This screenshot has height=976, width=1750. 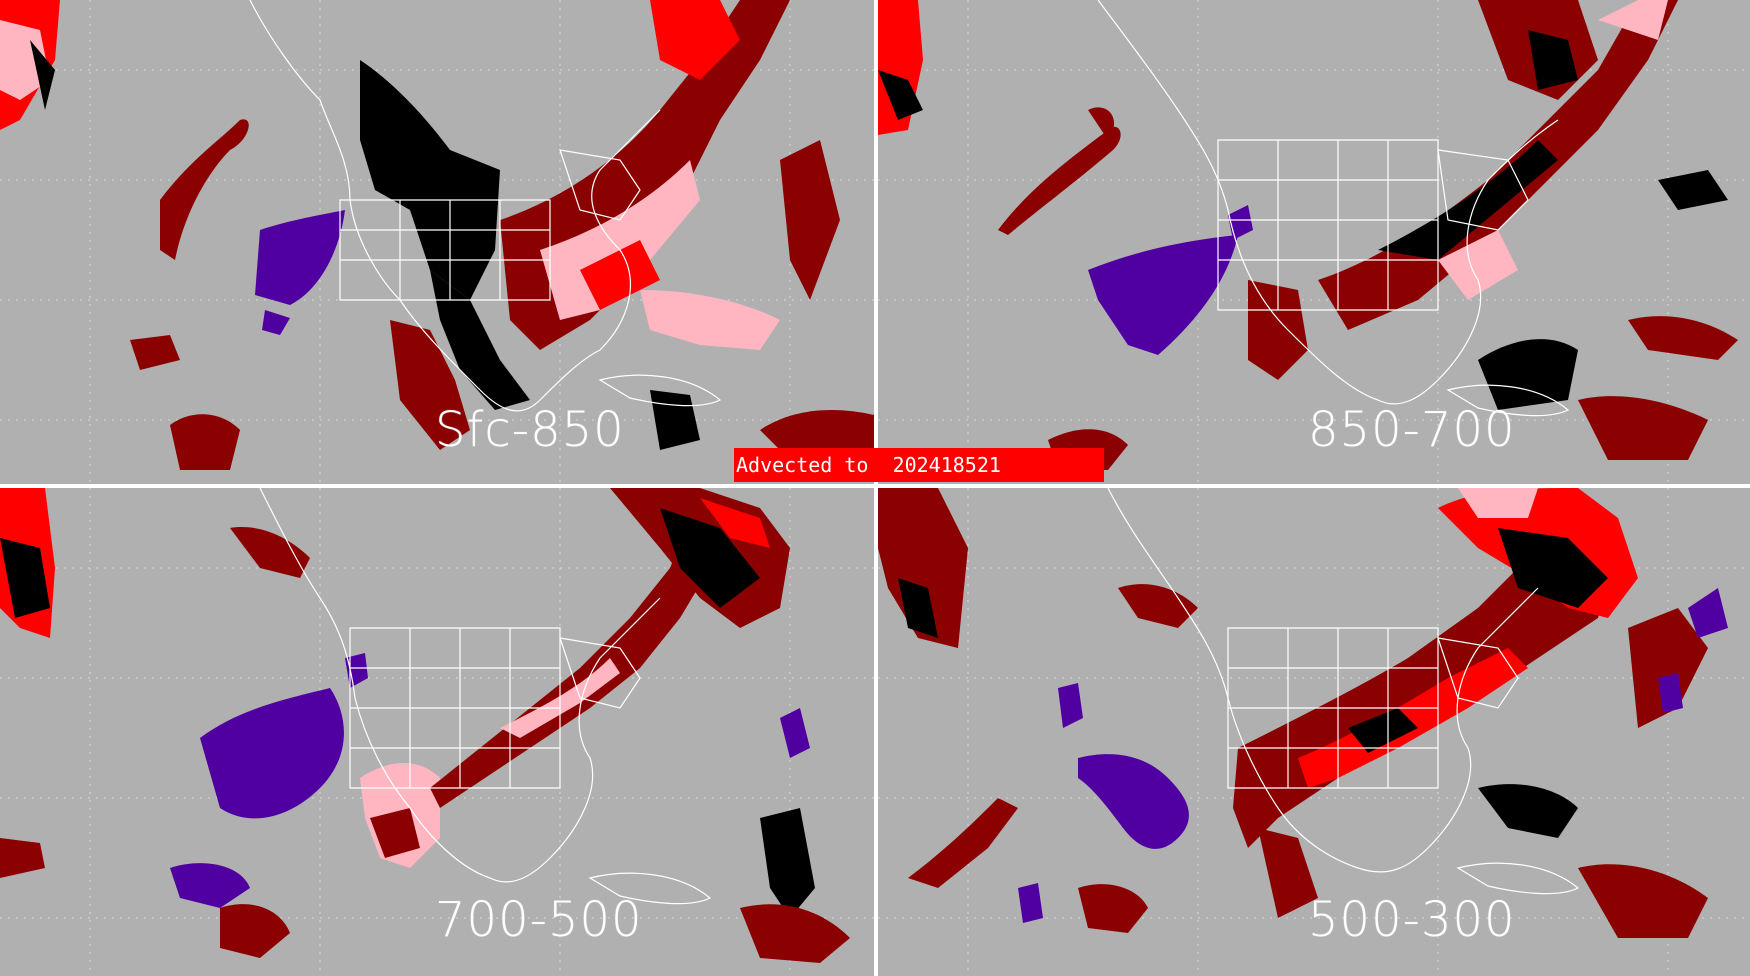 I want to click on advected-banner: Advected to 202418521, so click(x=919, y=465).